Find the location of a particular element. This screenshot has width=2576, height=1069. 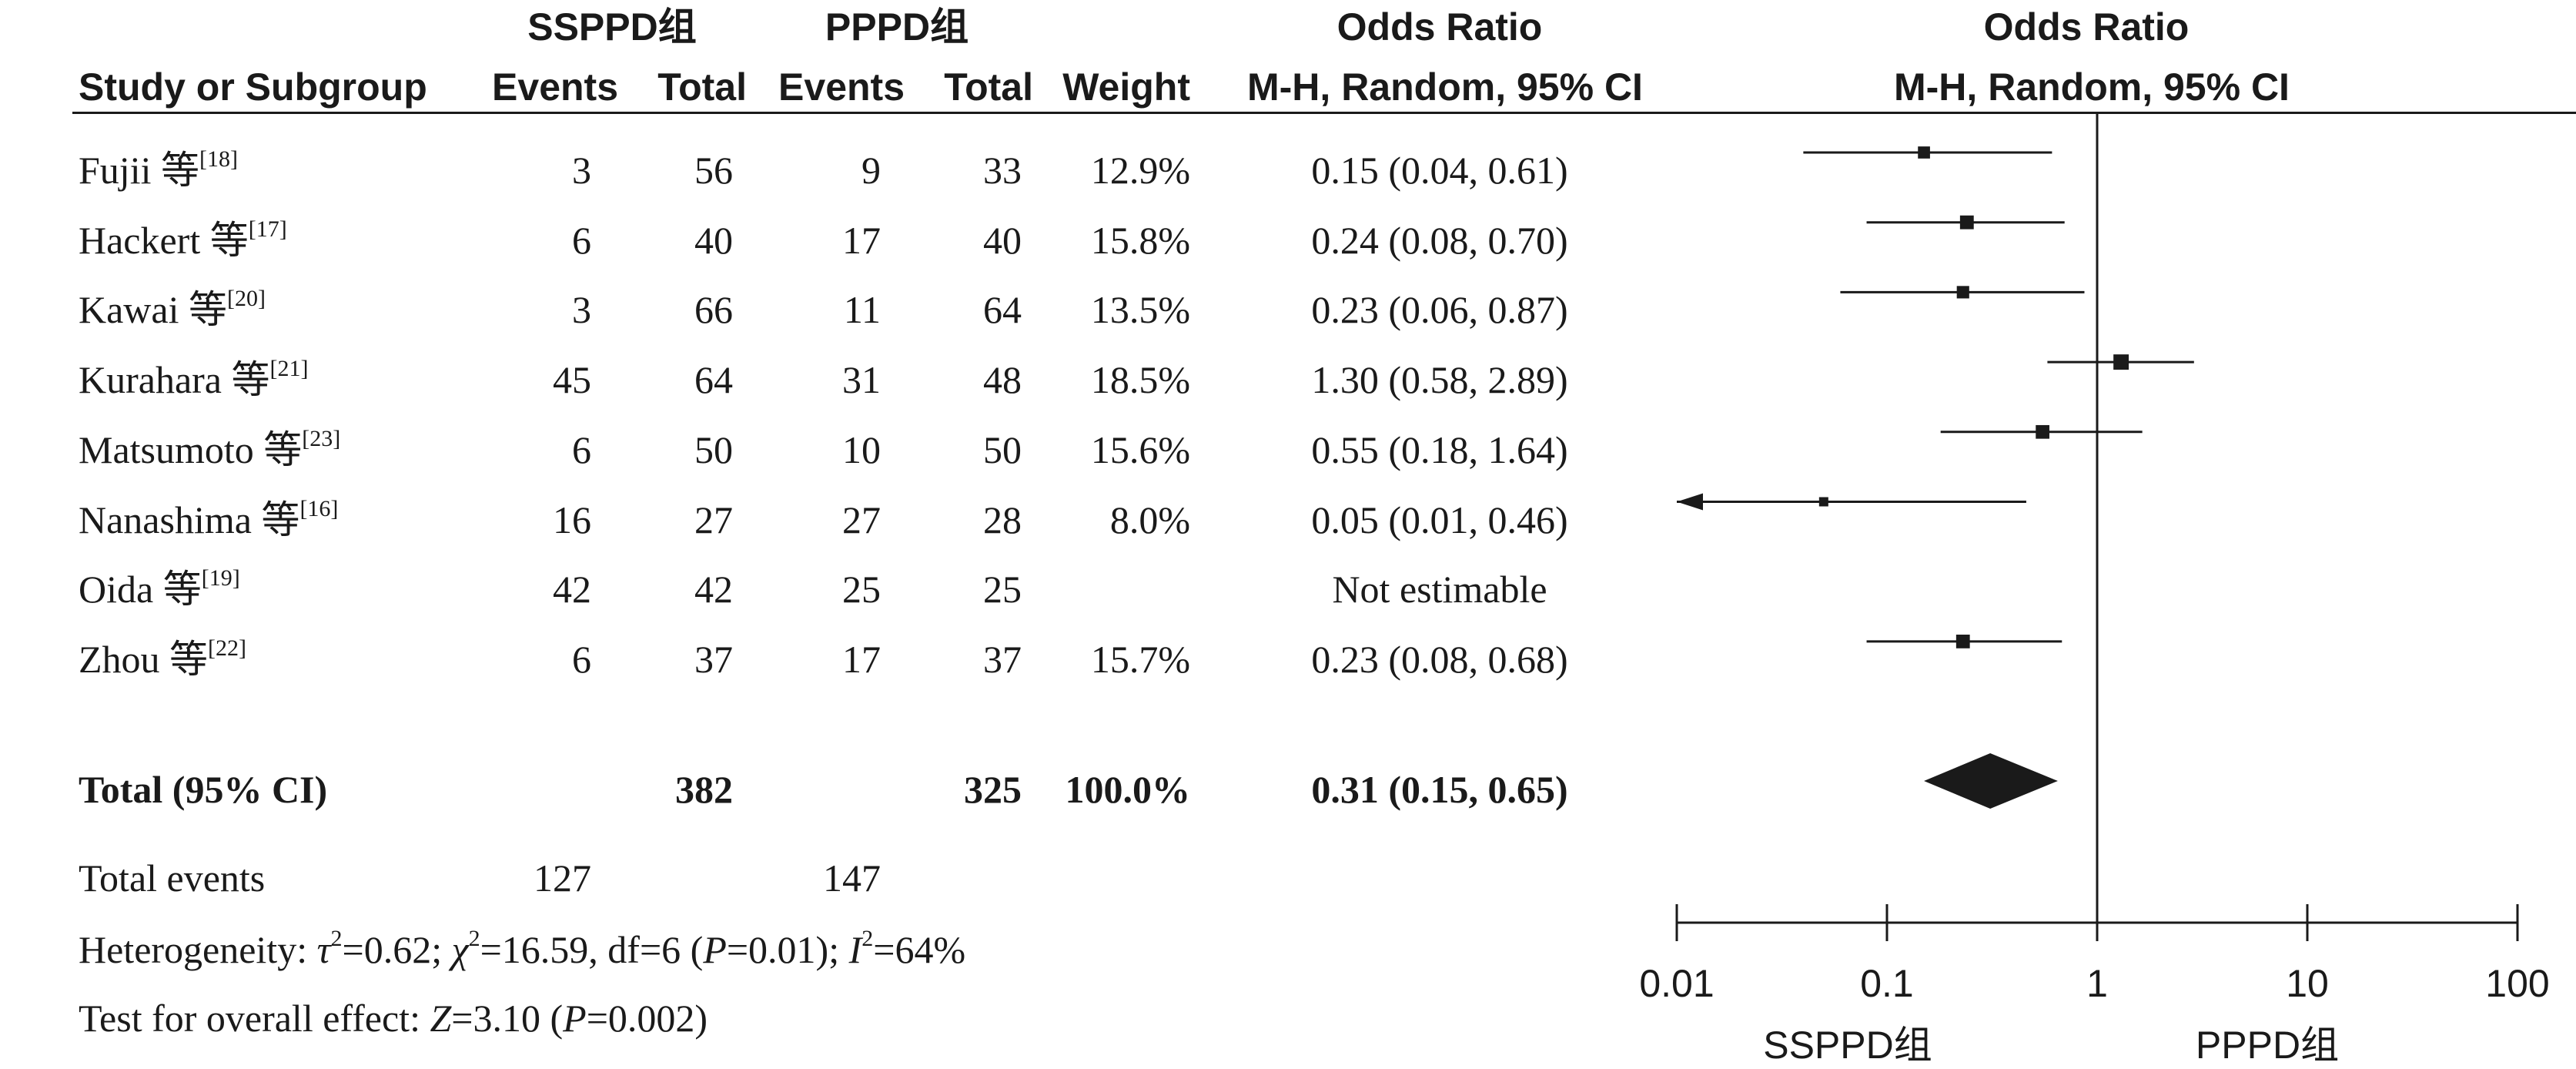

x-tick-label: 0.1 is located at coordinates (1887, 983).